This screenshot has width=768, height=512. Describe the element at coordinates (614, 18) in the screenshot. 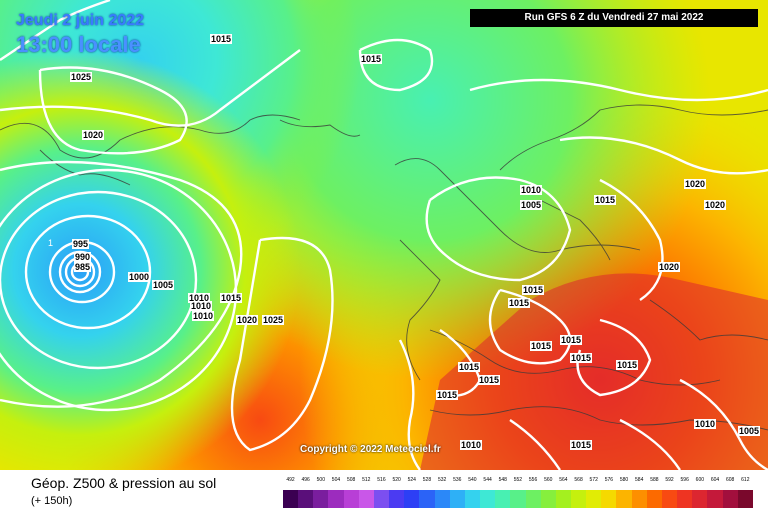

I see `model-run-label: Run GFS 6 Z du Vendredi 27 mai 2022` at that location.